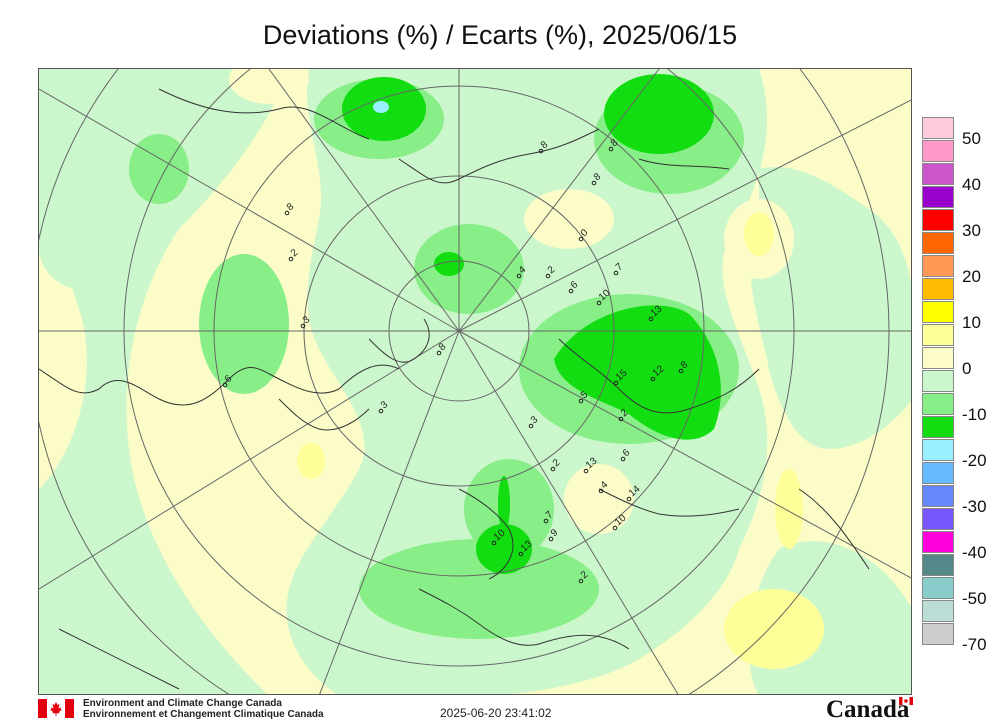  I want to click on legend-label: -40, so click(974, 552).